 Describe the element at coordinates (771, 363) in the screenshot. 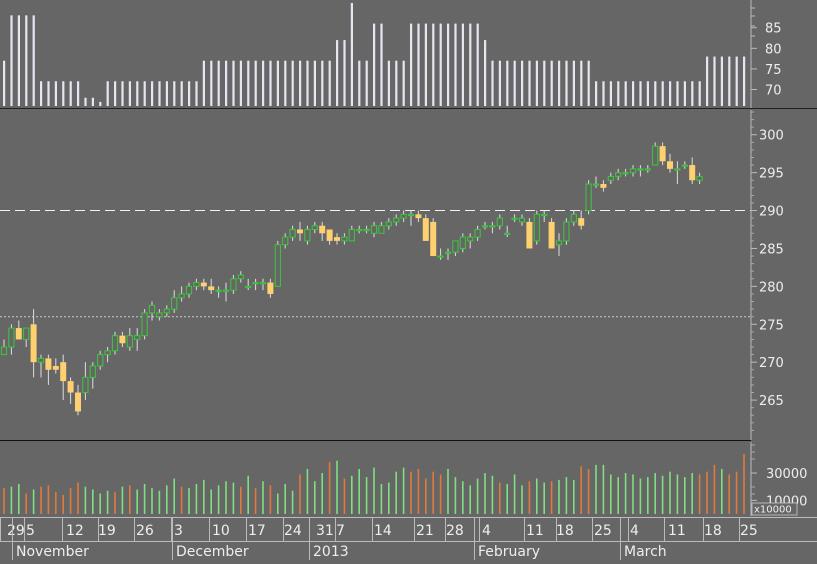

I see `price-tick-label: 270` at that location.